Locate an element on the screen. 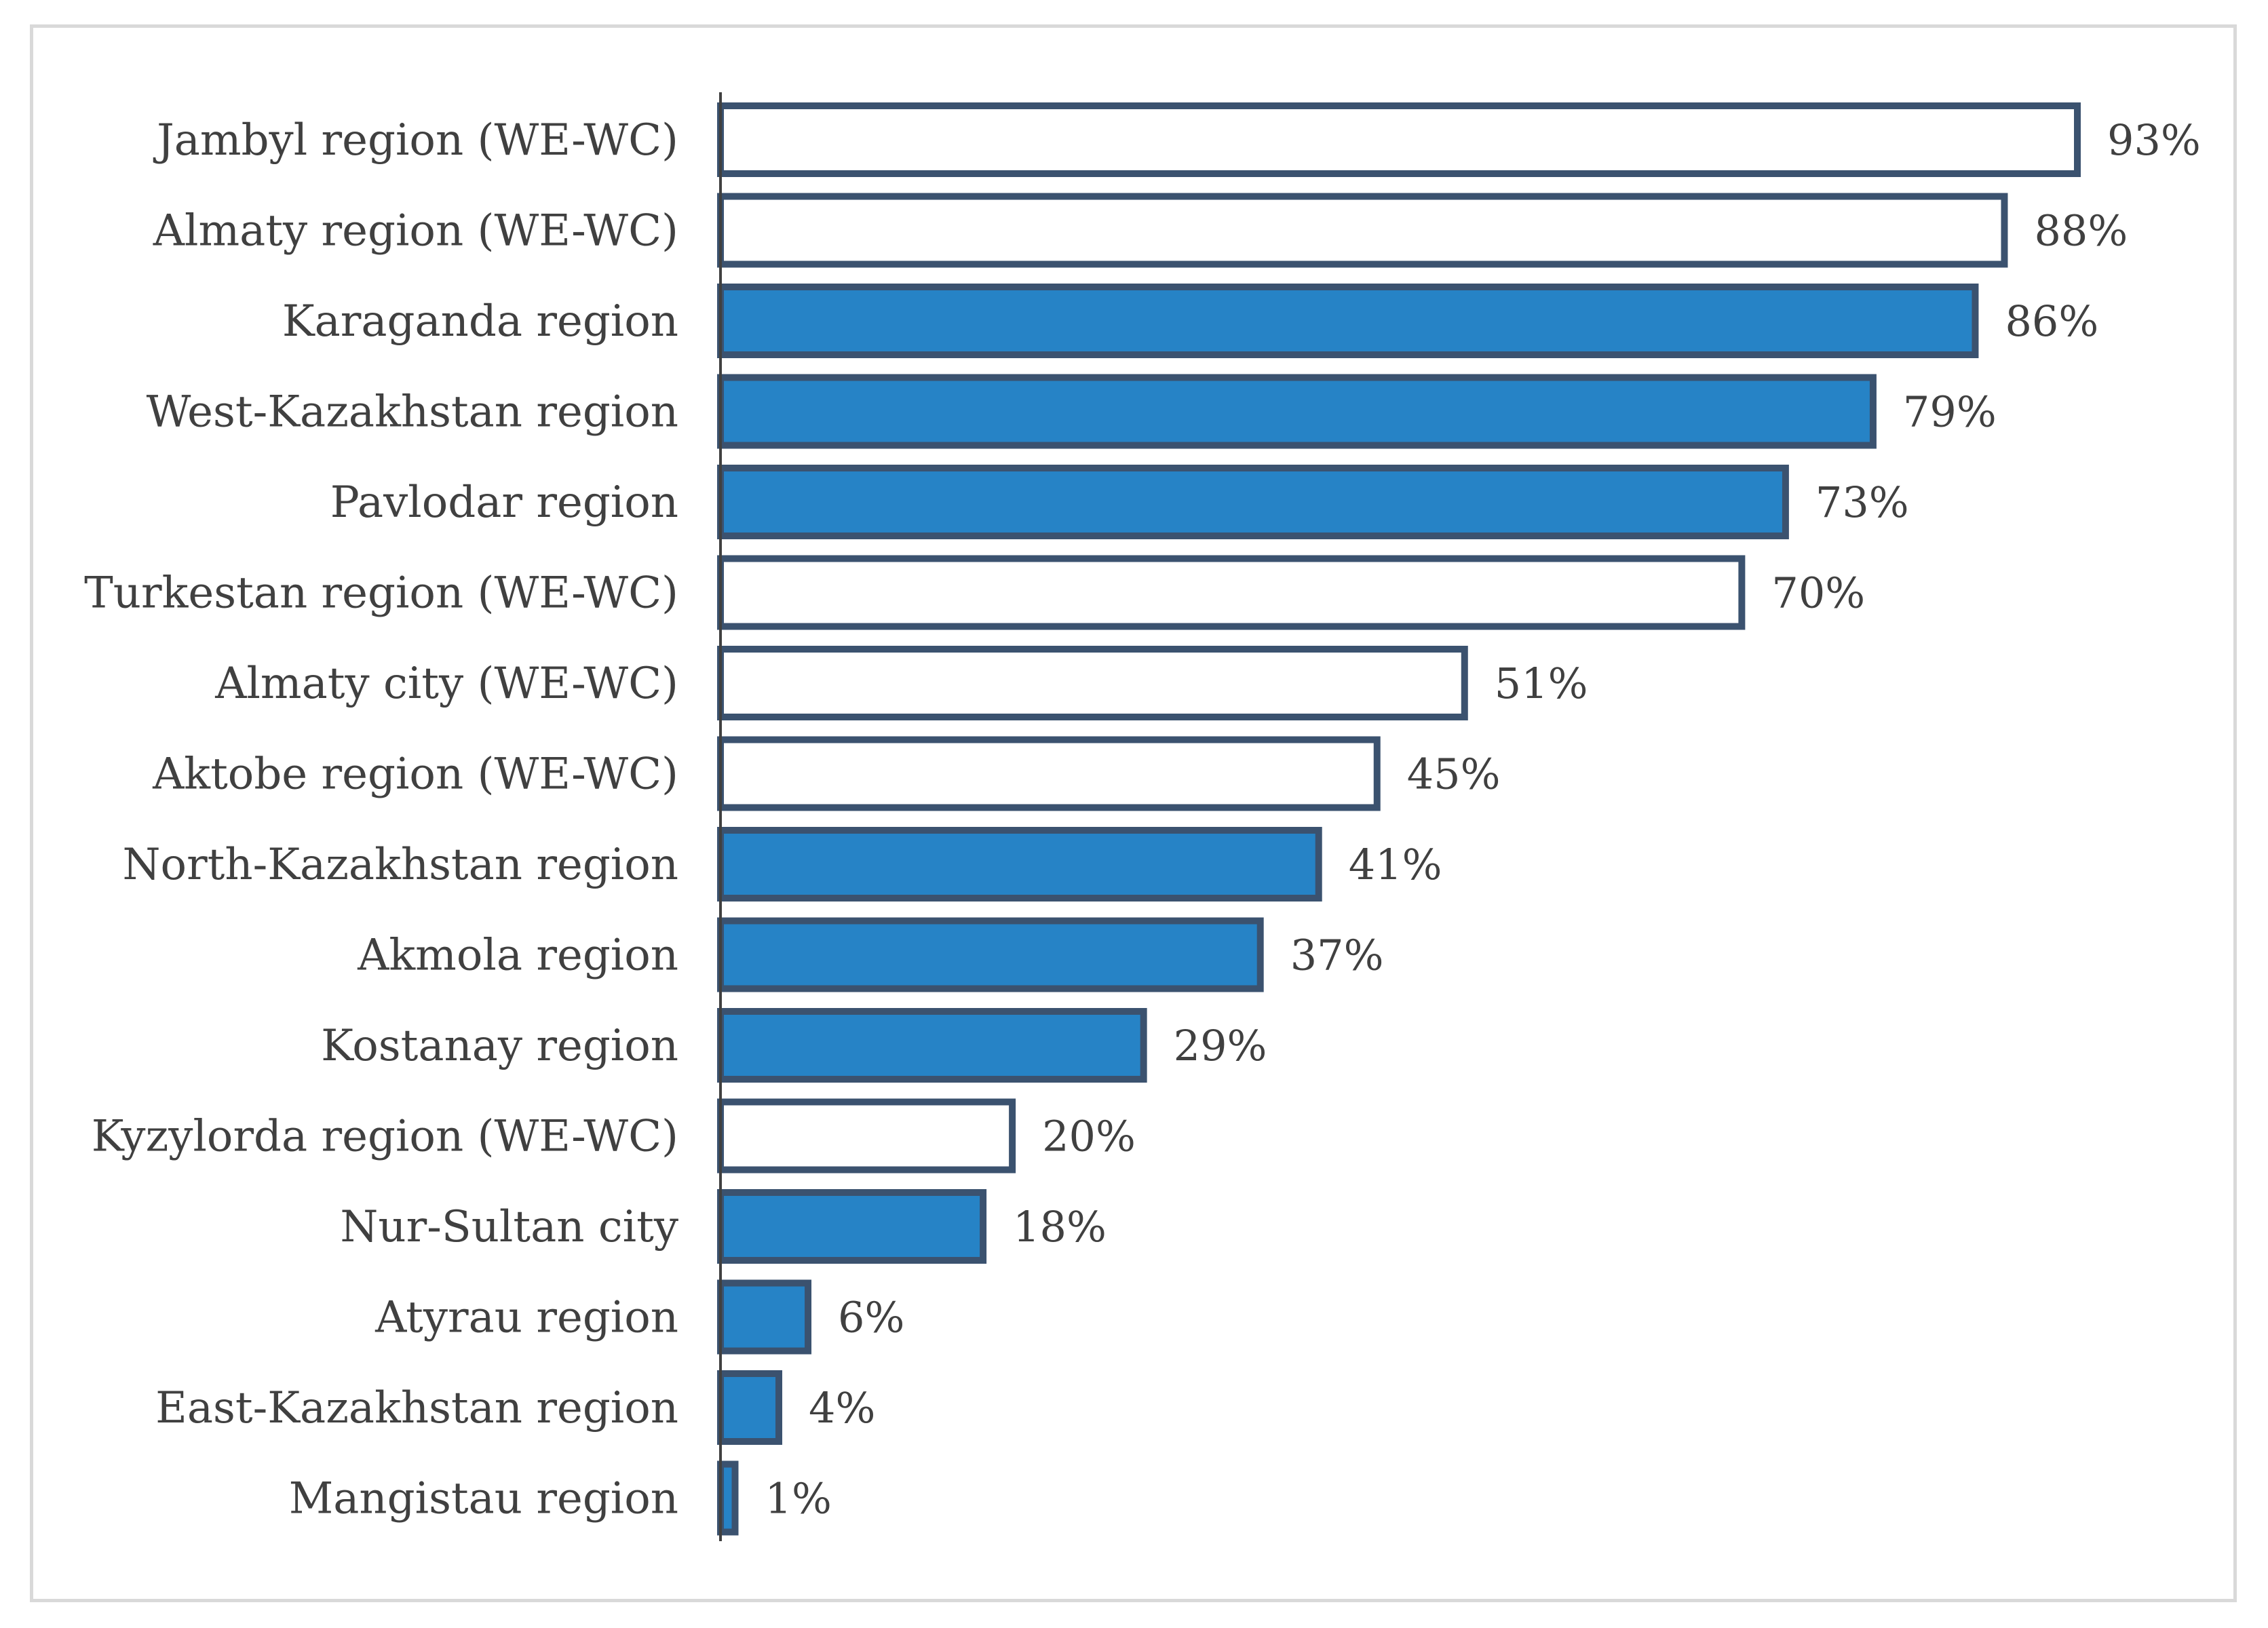 The width and height of the screenshot is (2268, 1628). value-label-4: 79% is located at coordinates (1950, 412).